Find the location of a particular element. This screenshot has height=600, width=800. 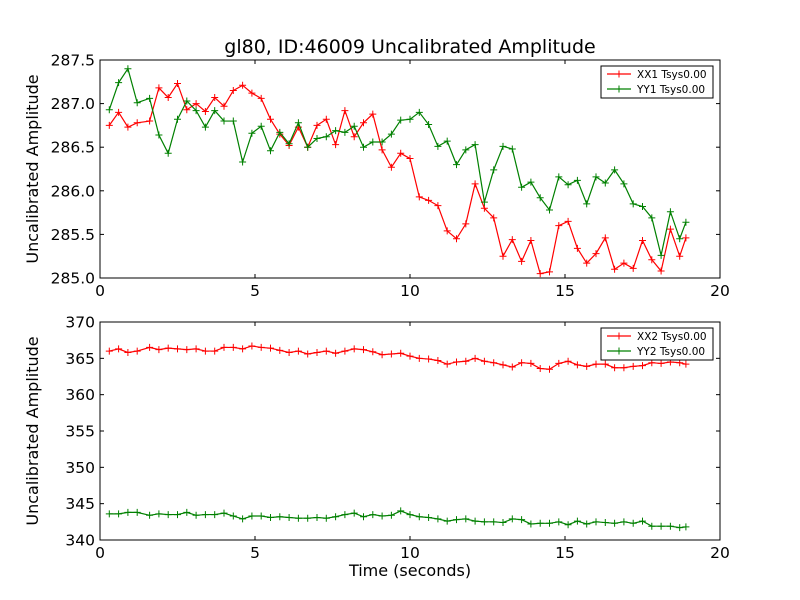

top-legend-box is located at coordinates (657, 82).